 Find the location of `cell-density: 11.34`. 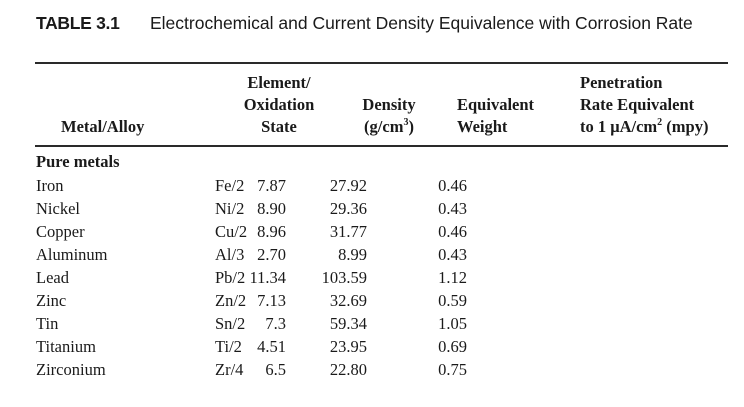

cell-density: 11.34 is located at coordinates (267, 277).